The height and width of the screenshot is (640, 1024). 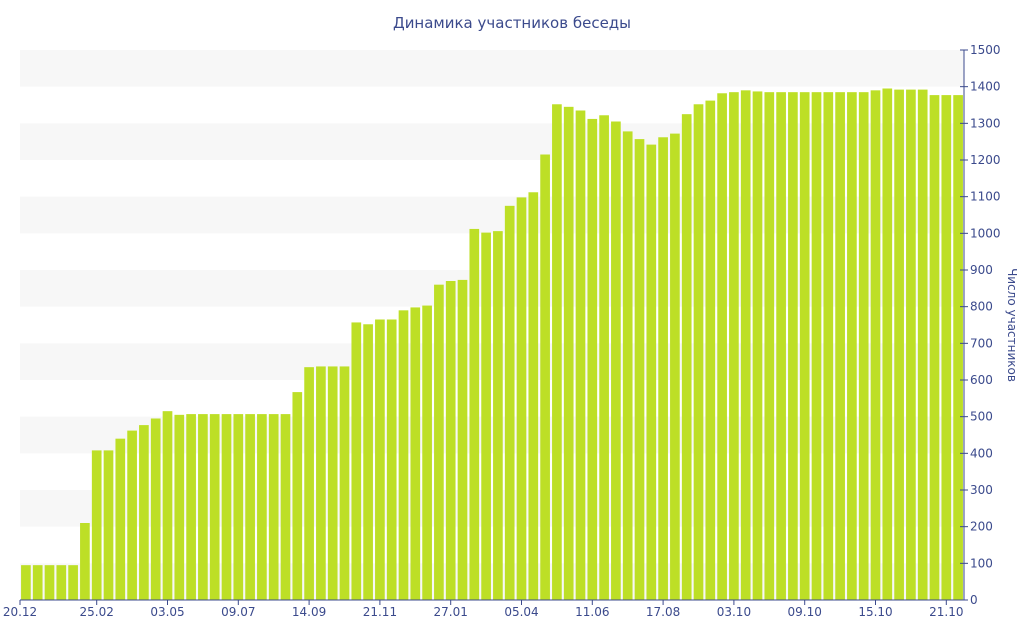 What do you see at coordinates (985, 123) in the screenshot?
I see `y-tick-label: 1300` at bounding box center [985, 123].